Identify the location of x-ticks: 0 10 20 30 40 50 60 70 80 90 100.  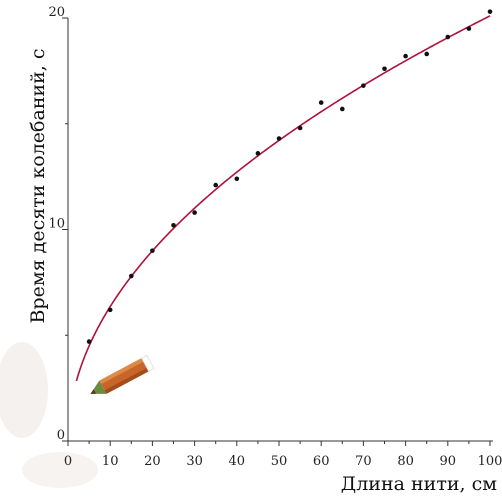
(283, 455).